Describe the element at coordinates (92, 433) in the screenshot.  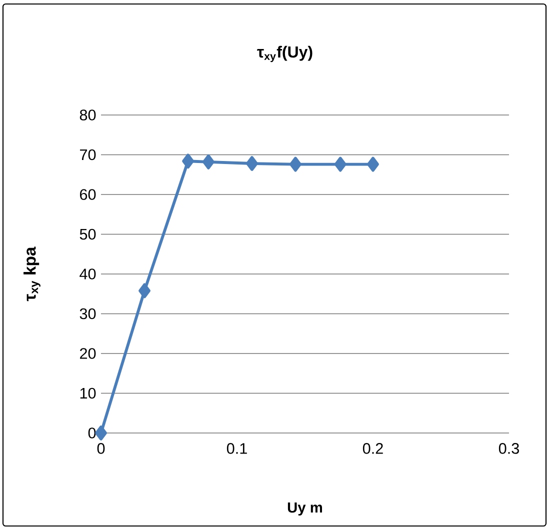
I see `y-tick-label: 0` at that location.